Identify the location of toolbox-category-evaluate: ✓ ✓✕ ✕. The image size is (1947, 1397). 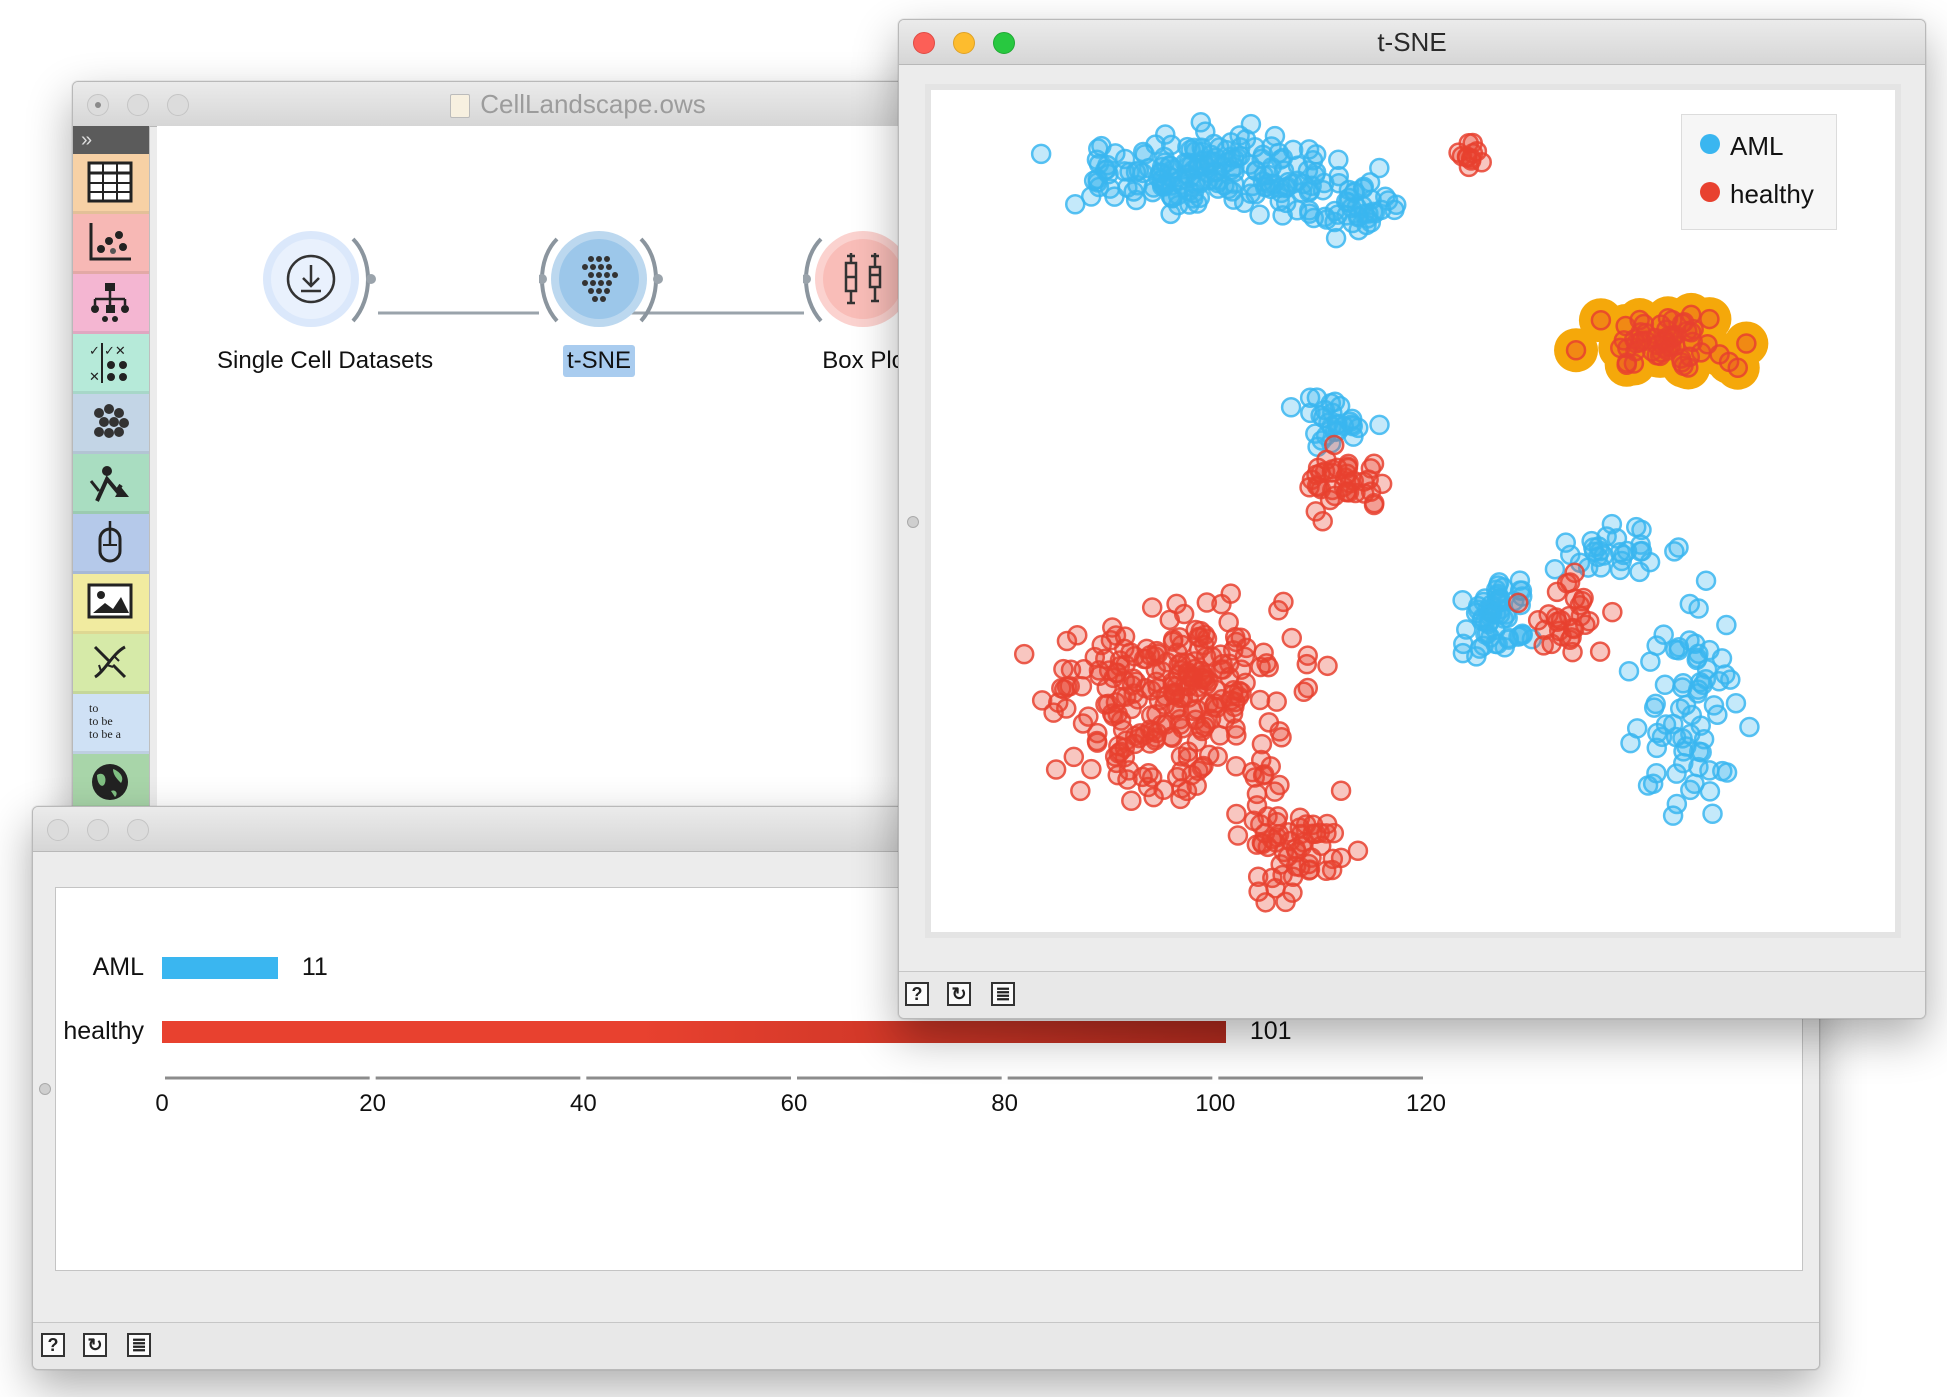
(111, 364).